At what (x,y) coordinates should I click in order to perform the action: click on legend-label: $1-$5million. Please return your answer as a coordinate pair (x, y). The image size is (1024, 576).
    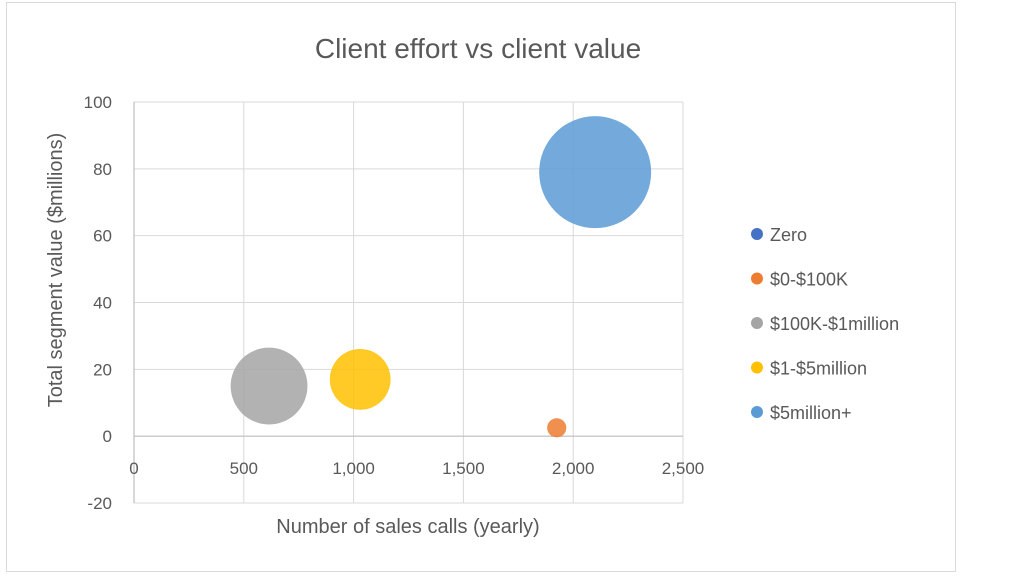
    Looking at the image, I should click on (818, 369).